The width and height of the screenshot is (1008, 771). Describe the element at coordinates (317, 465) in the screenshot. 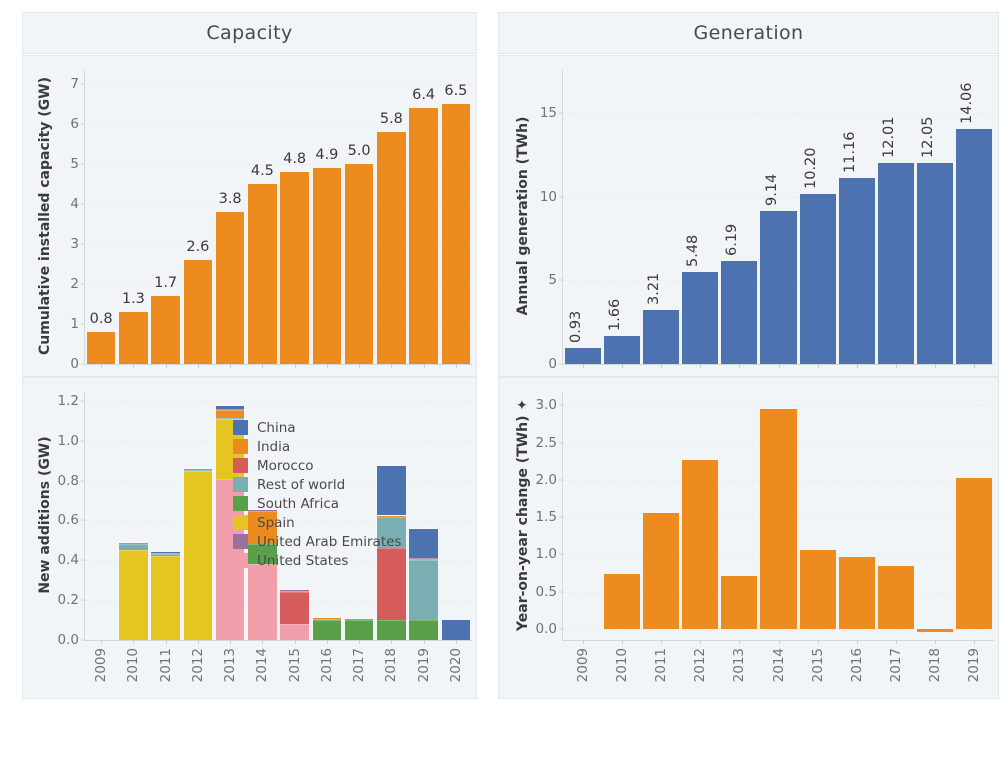

I see `legend-item-morocco: Morocco` at that location.